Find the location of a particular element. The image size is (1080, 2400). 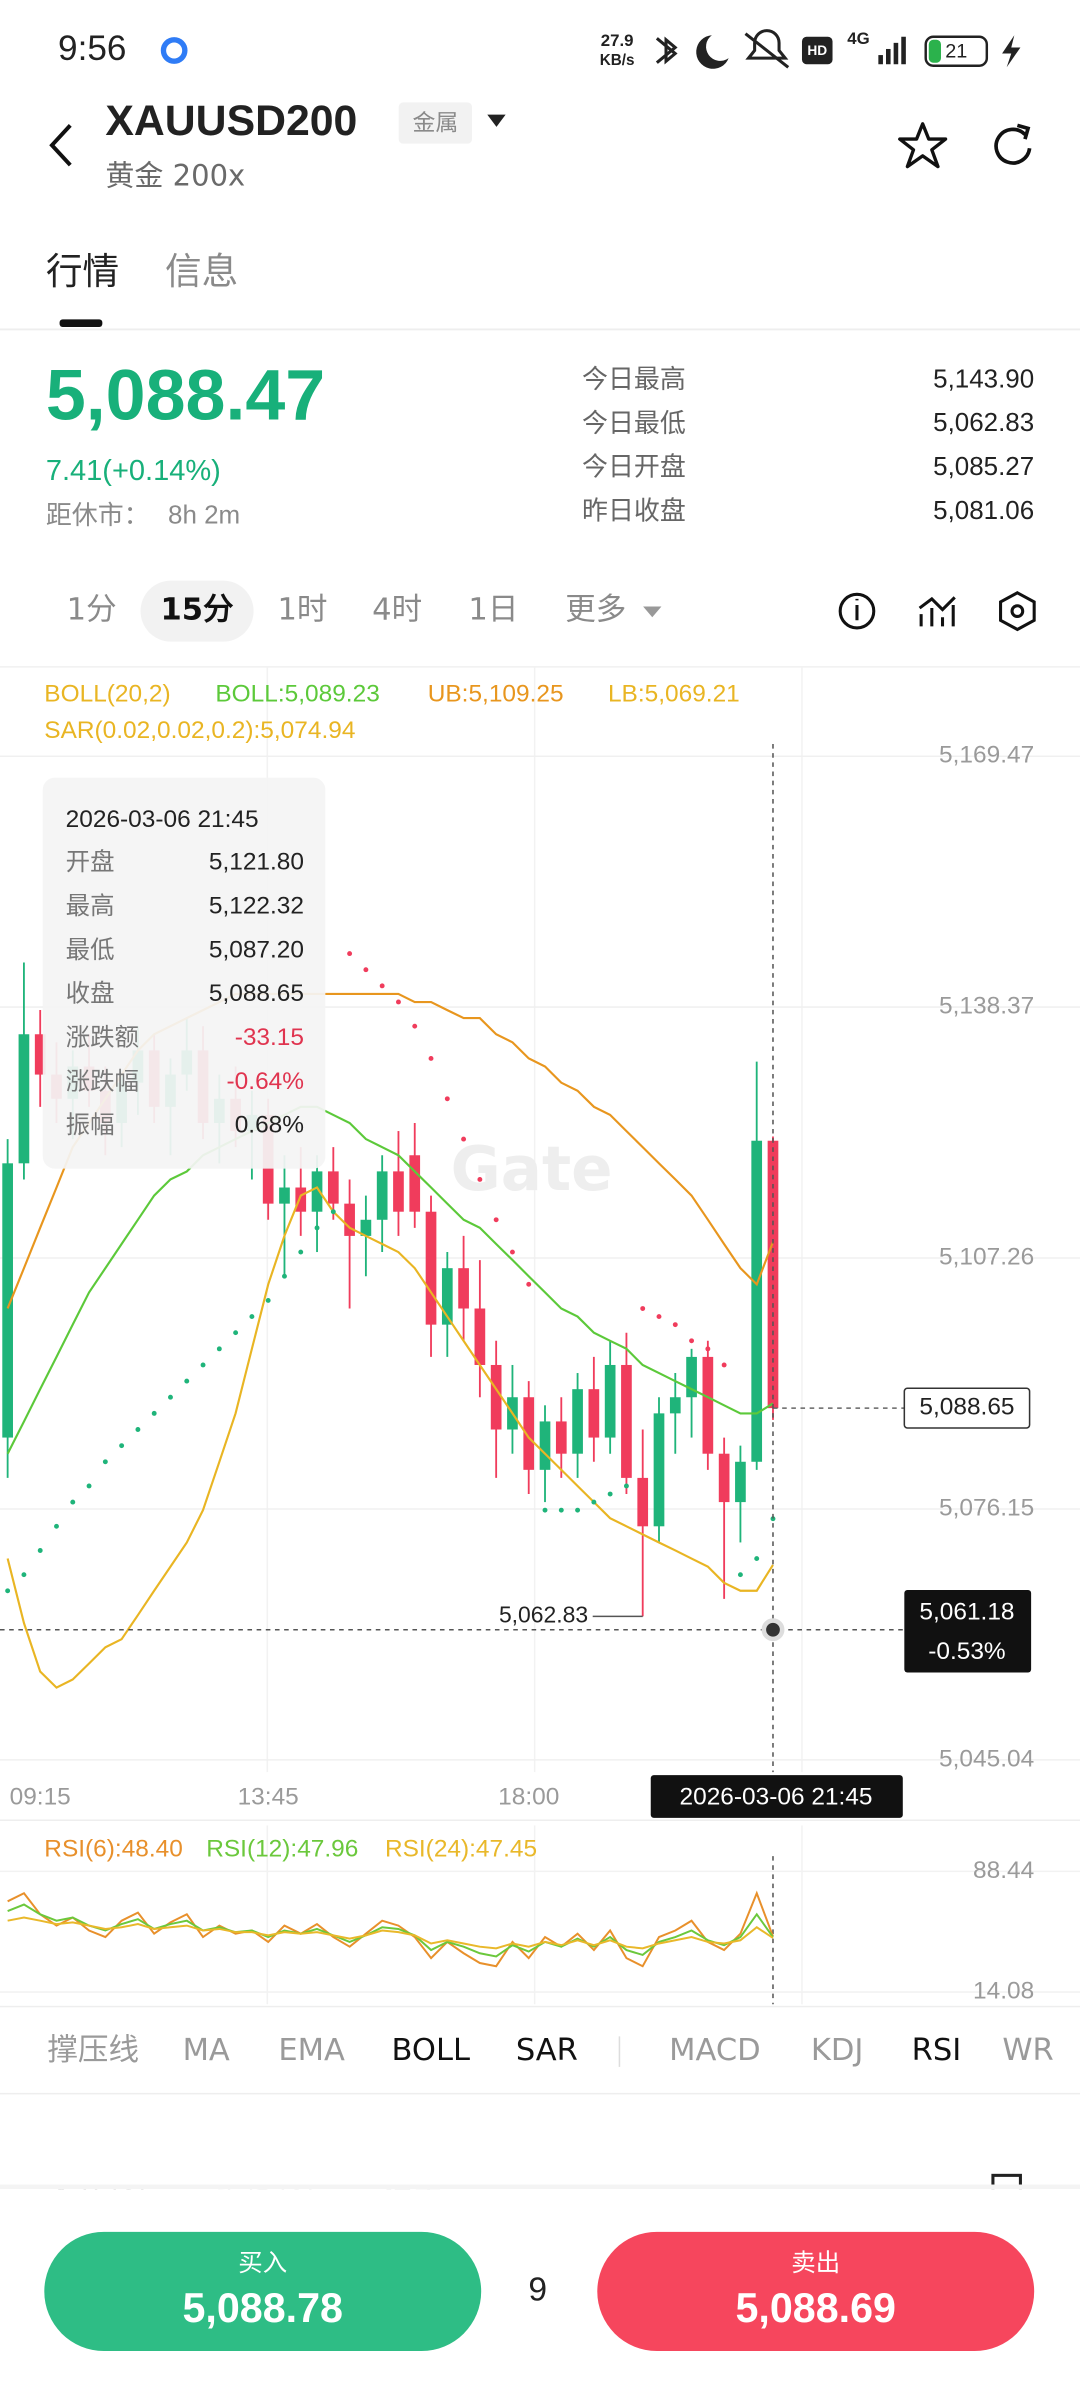

tooltip-value: 5,087.20 is located at coordinates (256, 949).